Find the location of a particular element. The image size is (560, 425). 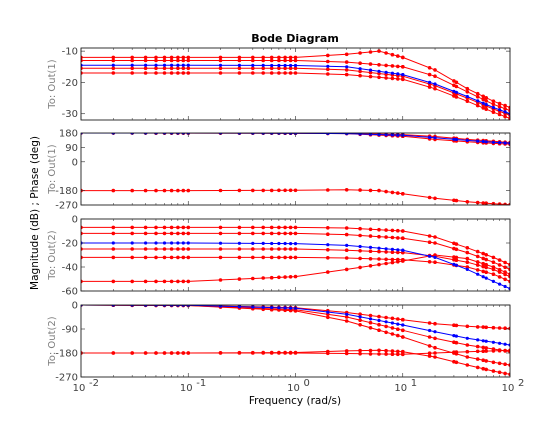

x-tick-exponent: -2 is located at coordinates (94, 383).